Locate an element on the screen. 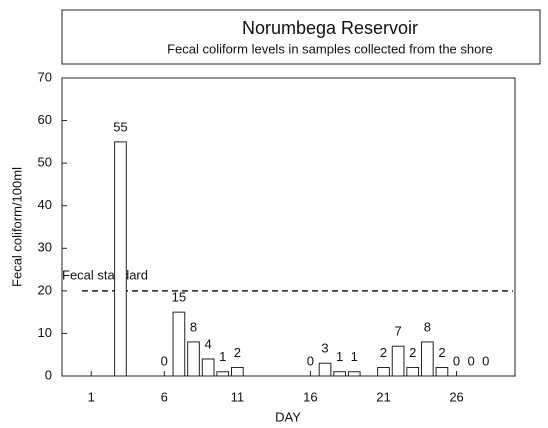  x-tick-label: 16 is located at coordinates (310, 396).